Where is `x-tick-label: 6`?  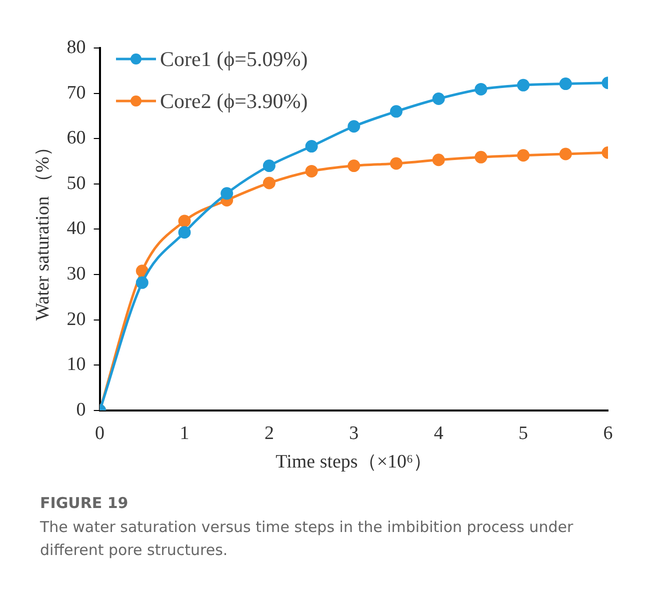
x-tick-label: 6 is located at coordinates (608, 433).